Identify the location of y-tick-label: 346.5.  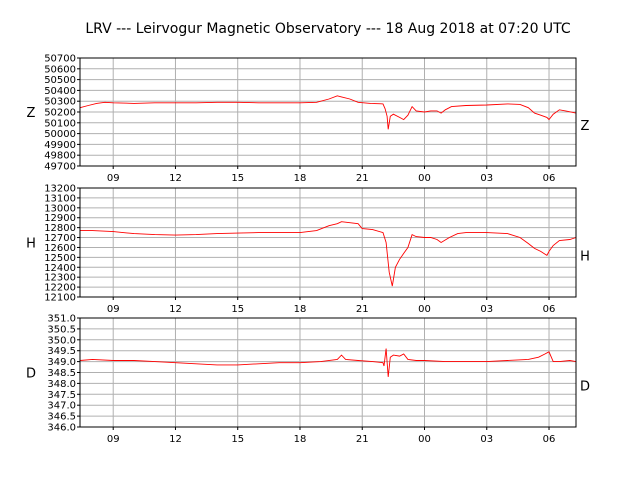
(61, 417).